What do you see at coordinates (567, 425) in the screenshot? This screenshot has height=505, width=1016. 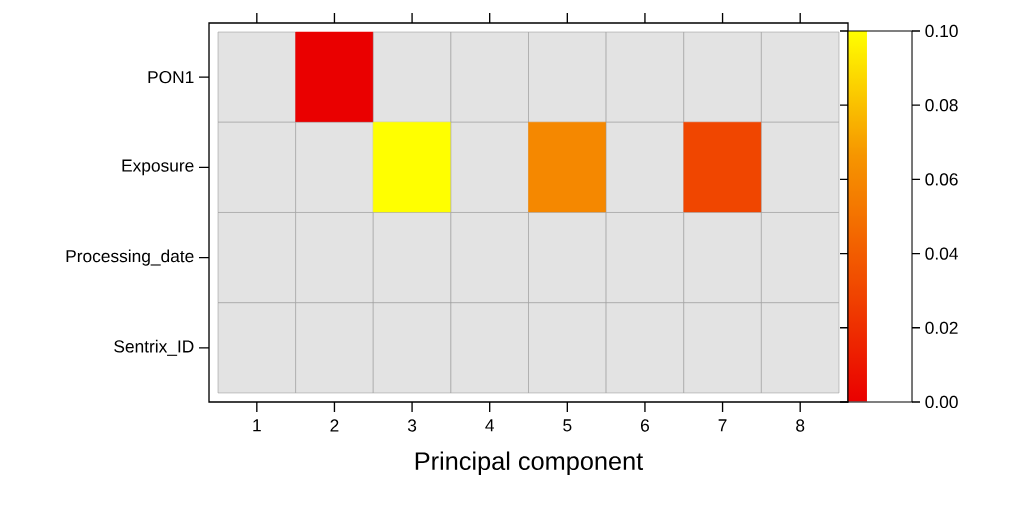 I see `x-tick-label: 5` at bounding box center [567, 425].